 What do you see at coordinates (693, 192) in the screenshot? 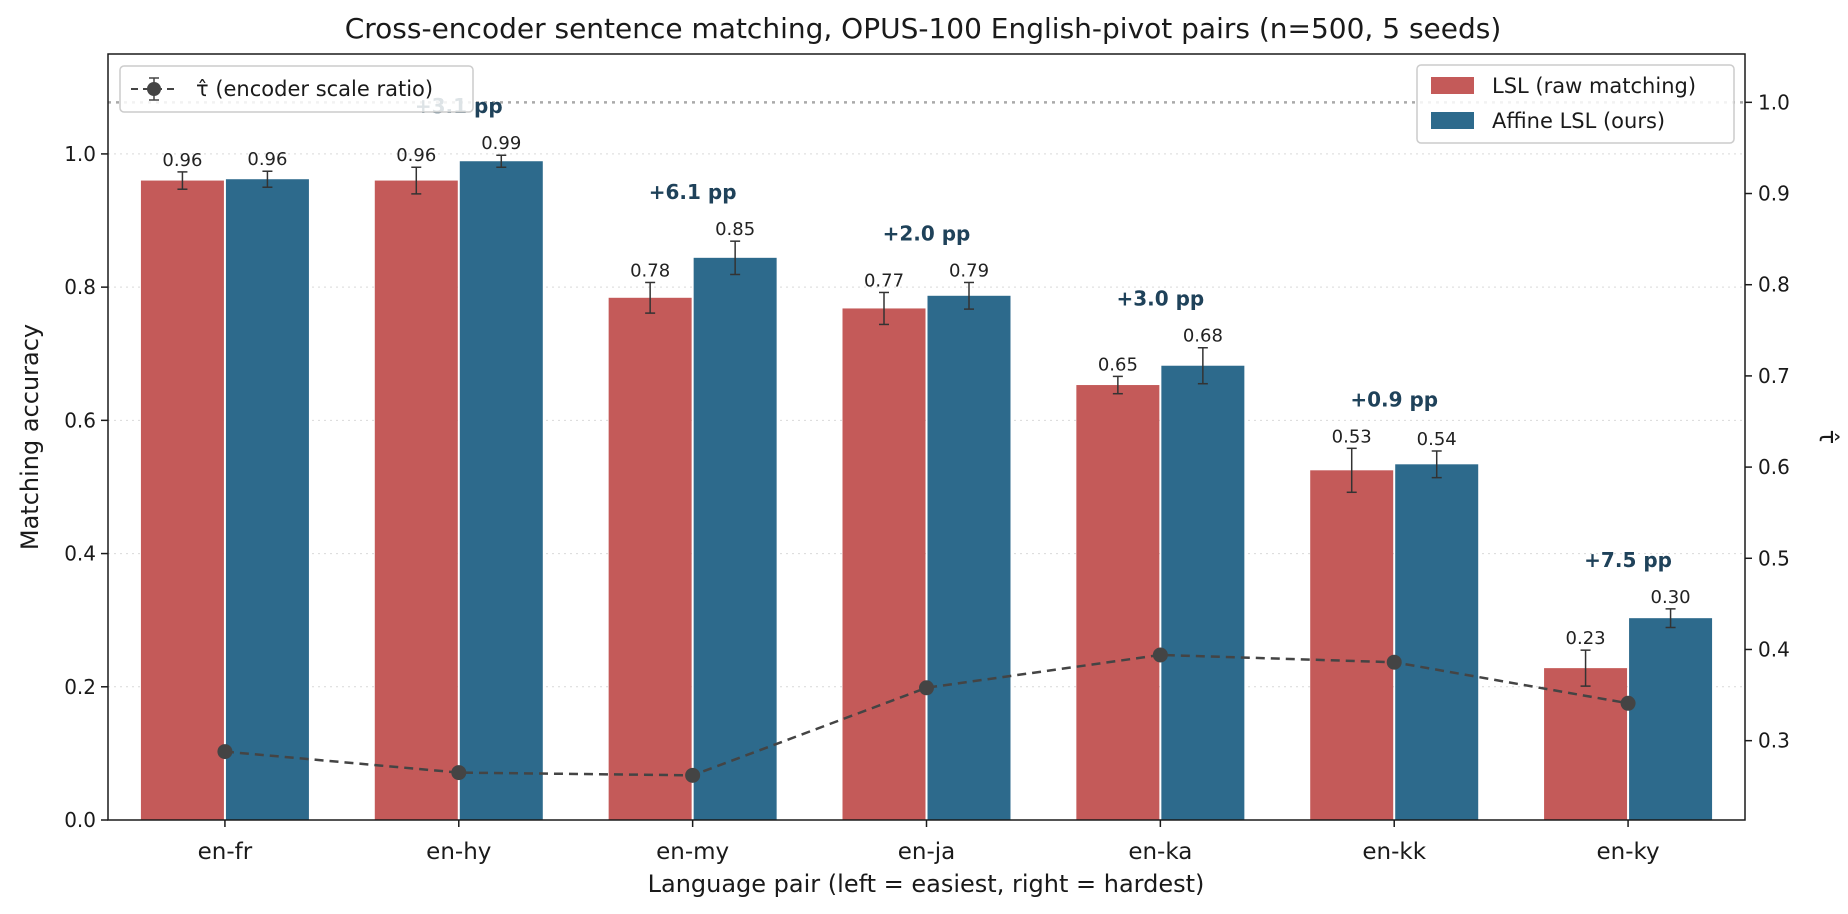
I see `gain-annotation: +6.1 pp` at bounding box center [693, 192].